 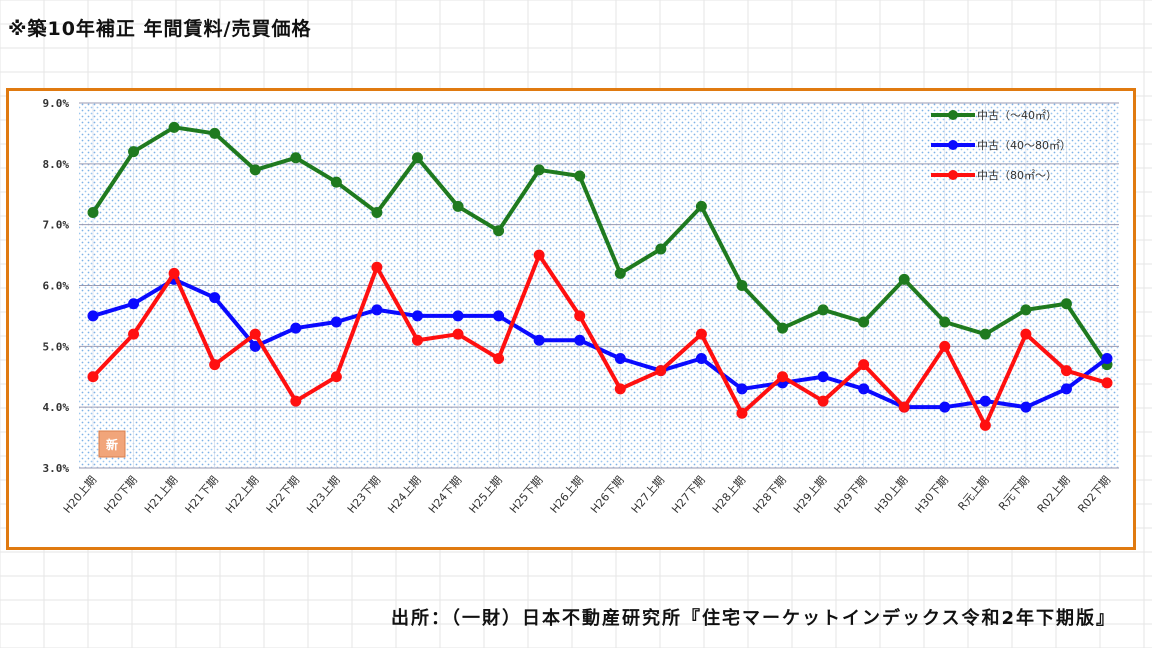 I want to click on x-tick-label: H21上期, so click(x=161, y=495).